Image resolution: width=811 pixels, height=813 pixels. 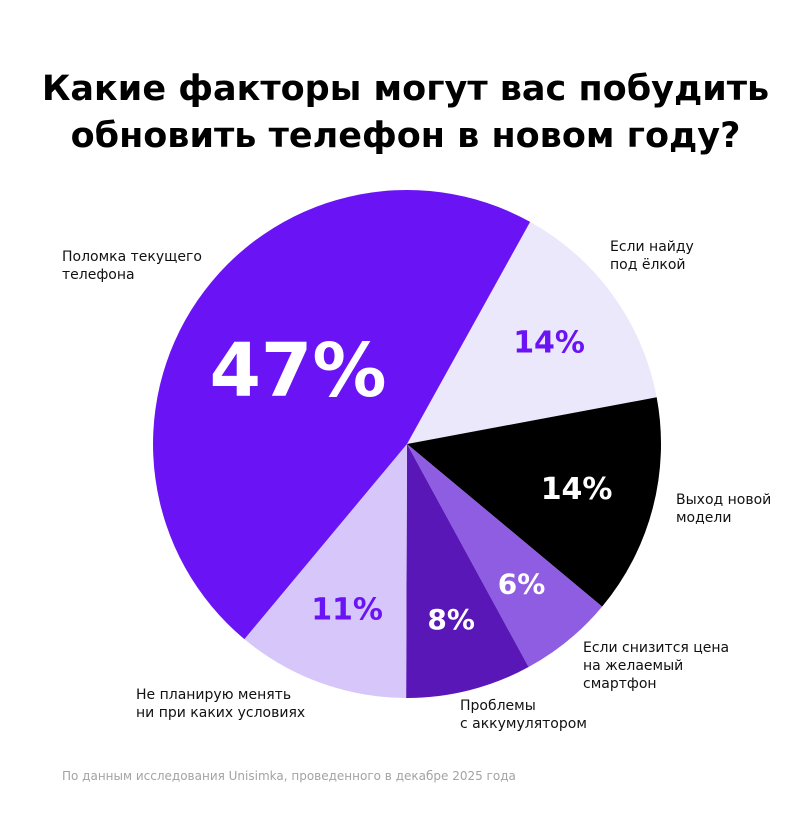 What do you see at coordinates (577, 489) in the screenshot?
I see `pie-value-label-2: 14%` at bounding box center [577, 489].